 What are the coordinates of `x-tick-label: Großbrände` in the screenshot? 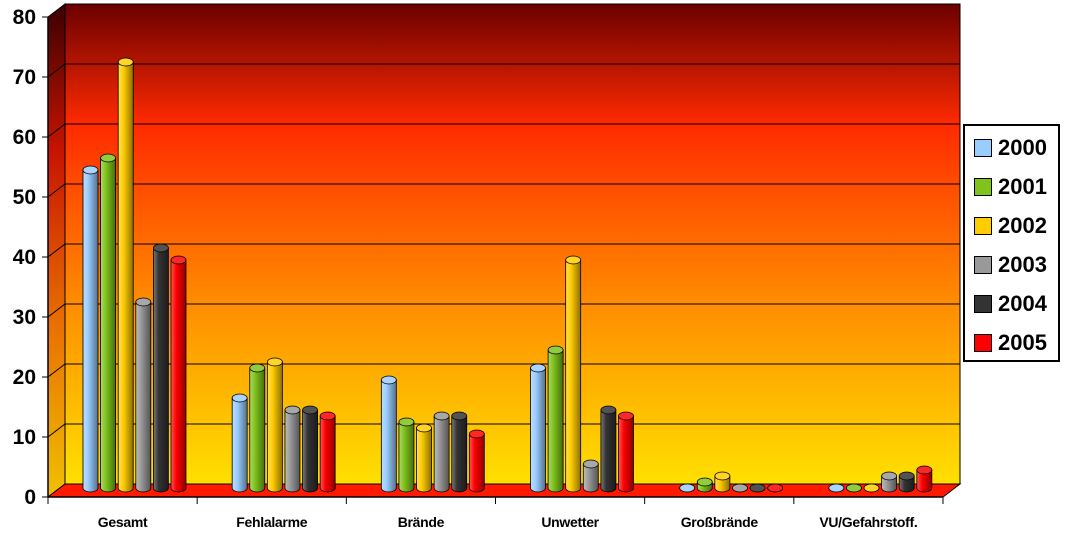 It's located at (720, 522).